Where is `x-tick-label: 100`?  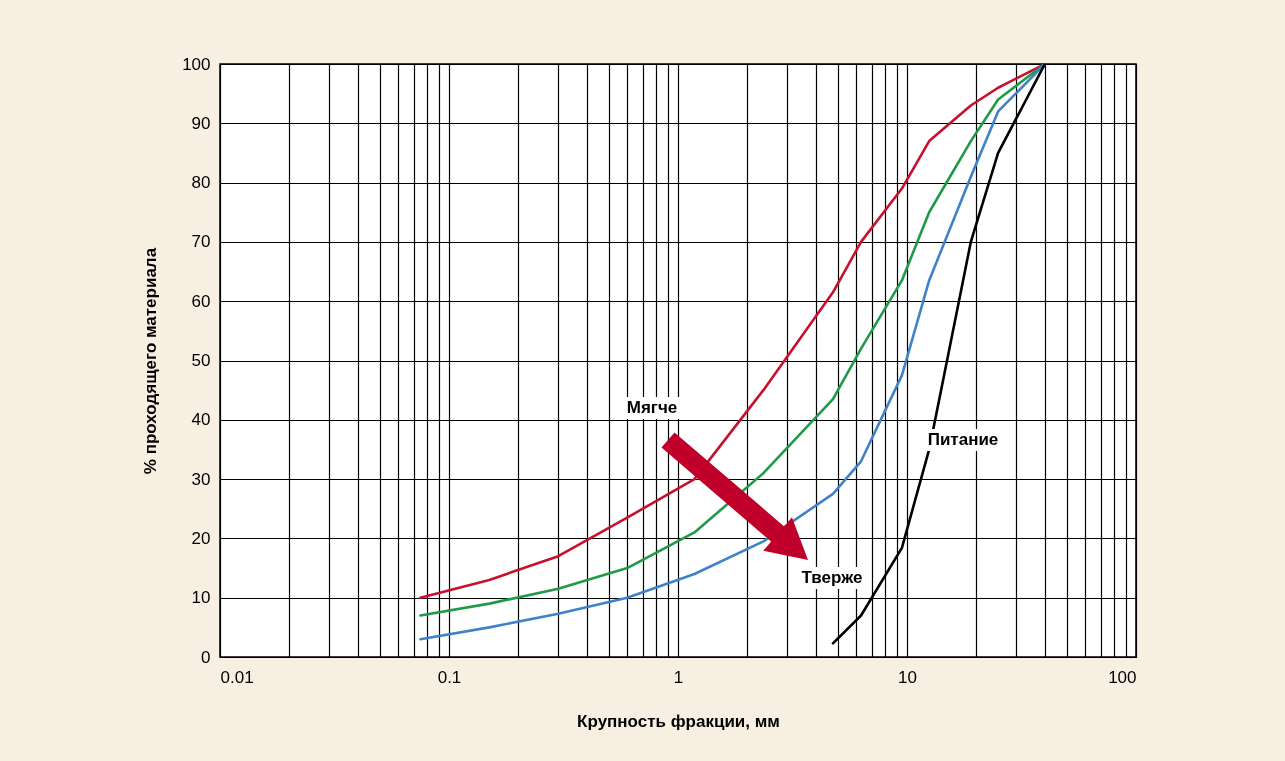 x-tick-label: 100 is located at coordinates (1122, 677).